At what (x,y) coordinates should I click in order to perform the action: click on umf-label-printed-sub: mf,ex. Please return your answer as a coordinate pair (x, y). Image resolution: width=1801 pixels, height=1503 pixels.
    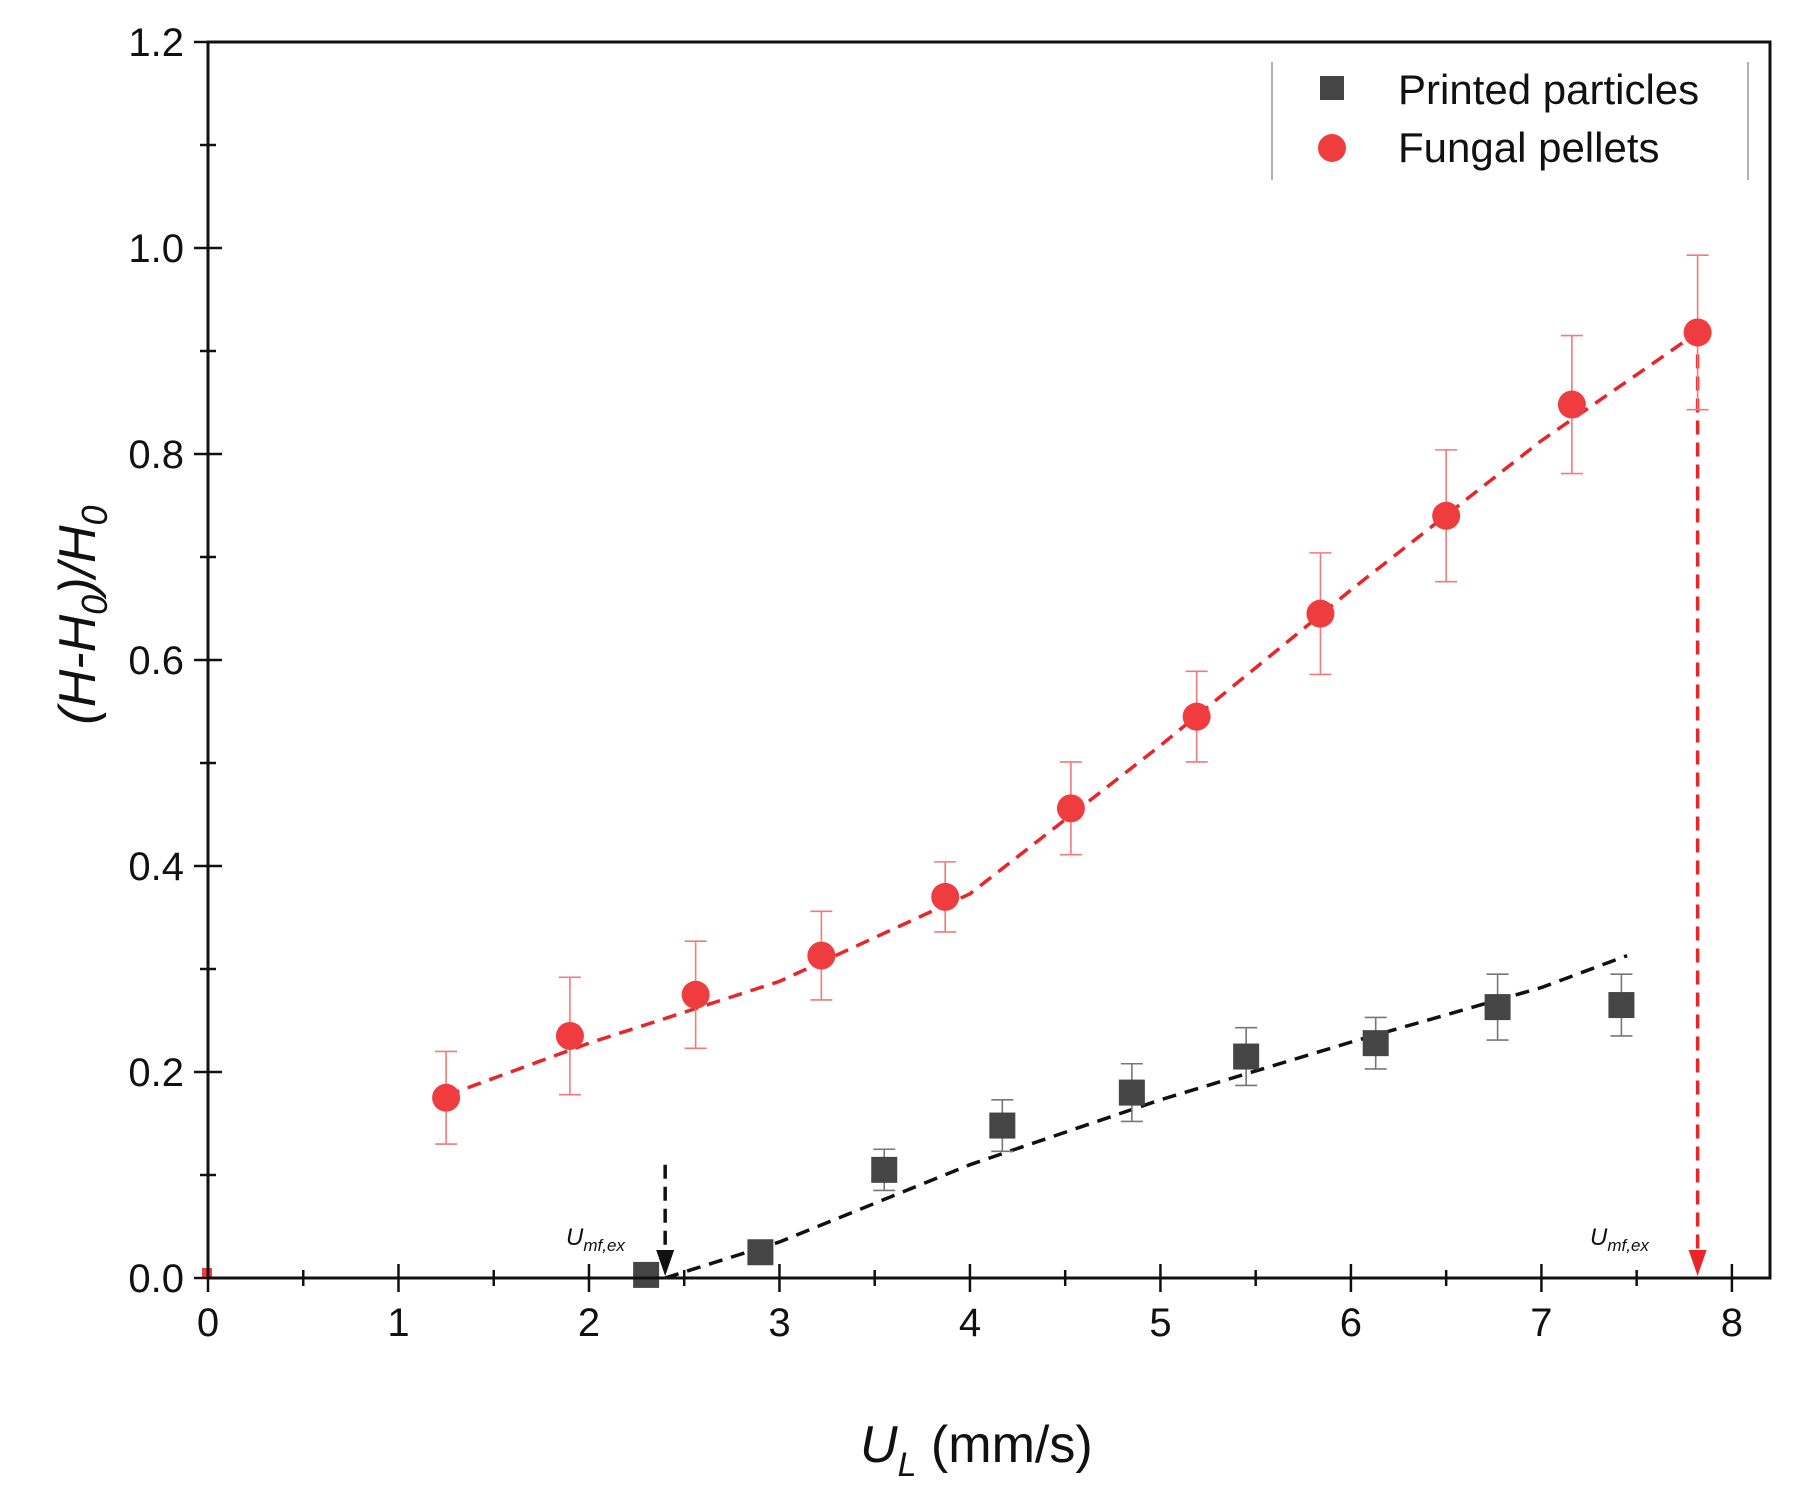
    Looking at the image, I should click on (604, 1245).